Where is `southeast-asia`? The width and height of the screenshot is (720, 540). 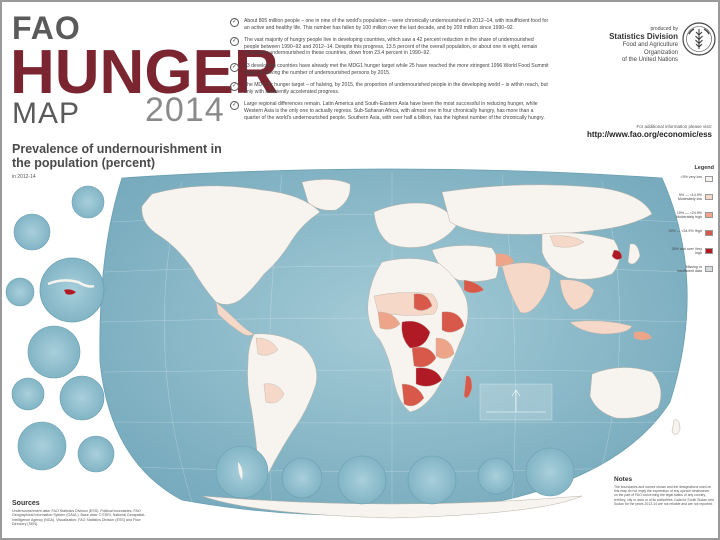
southeast-asia is located at coordinates (577, 295).